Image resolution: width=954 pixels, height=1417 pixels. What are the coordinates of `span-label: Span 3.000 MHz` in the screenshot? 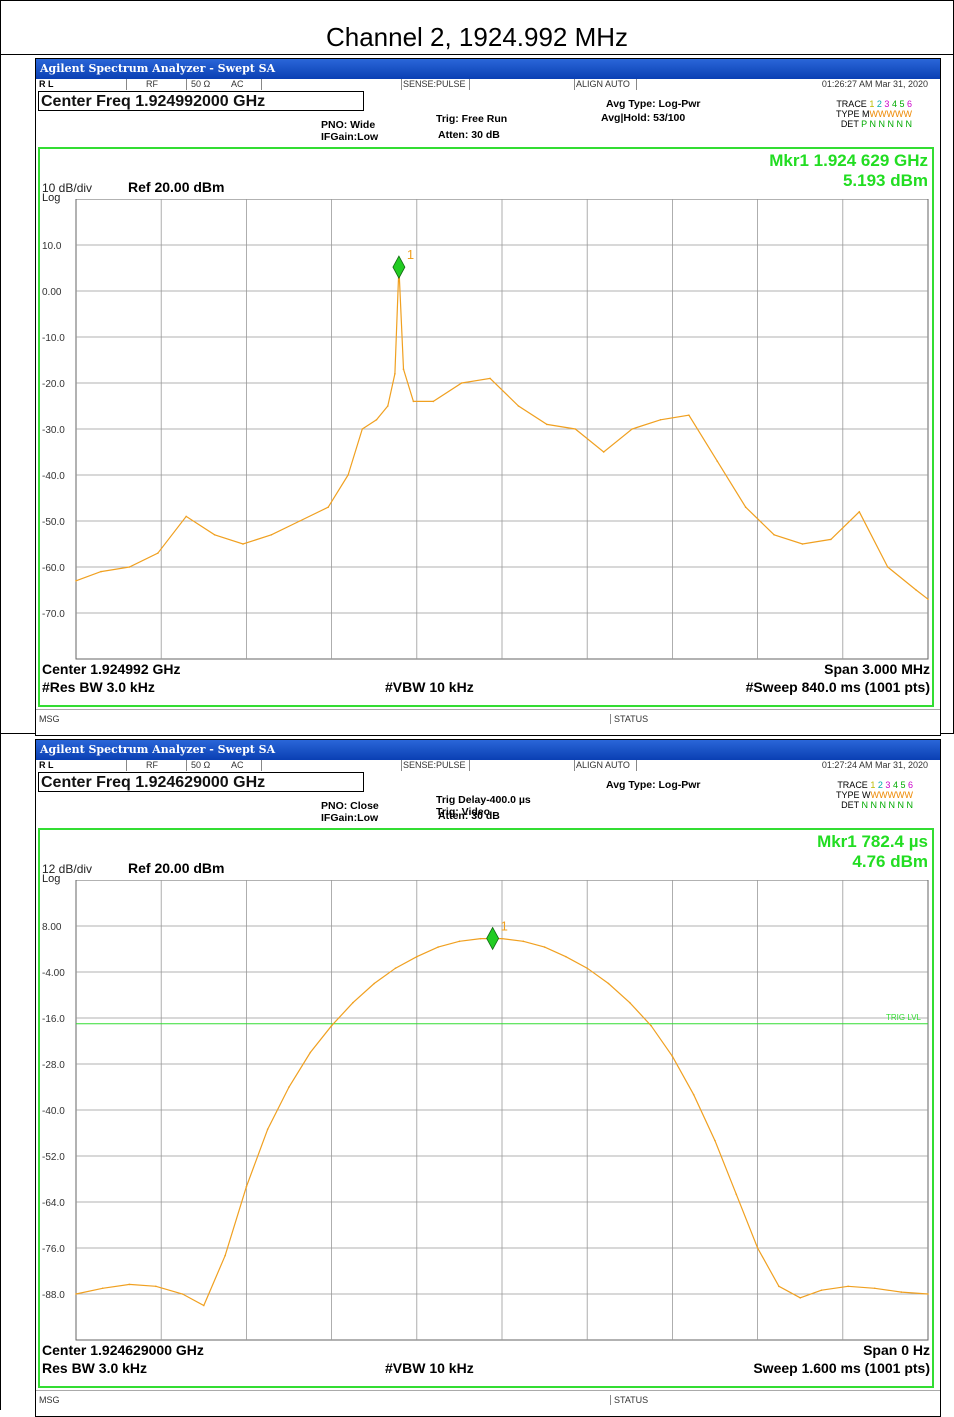 It's located at (877, 669).